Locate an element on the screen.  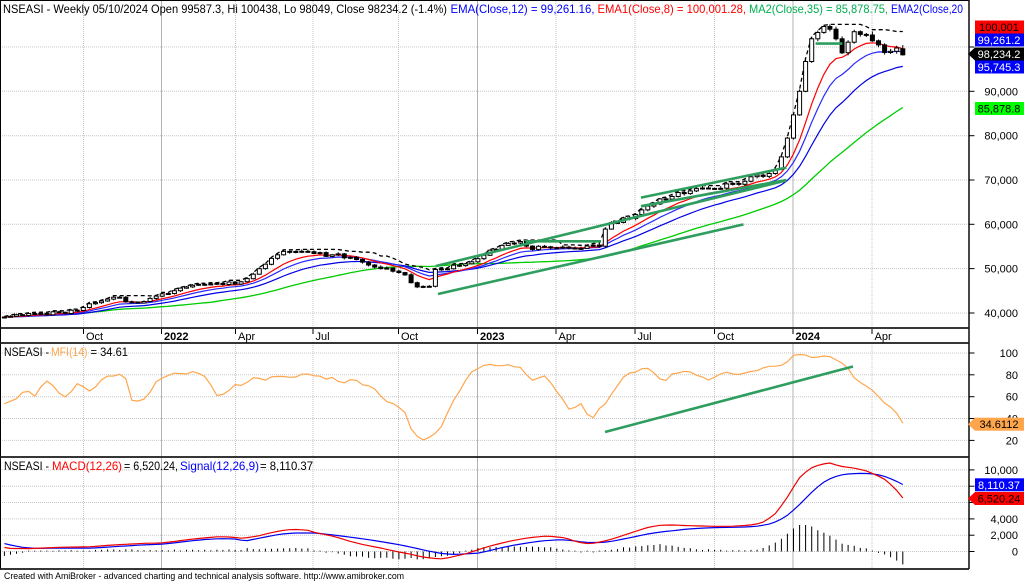
svg-text: 70,000 is located at coordinates (1001, 181).